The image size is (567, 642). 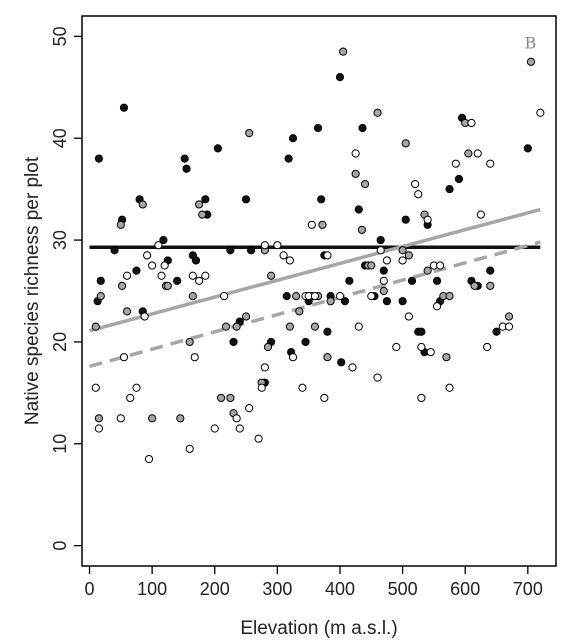 What do you see at coordinates (318, 628) in the screenshot?
I see `x-axis-title: Elevation (m a.s.l.)` at bounding box center [318, 628].